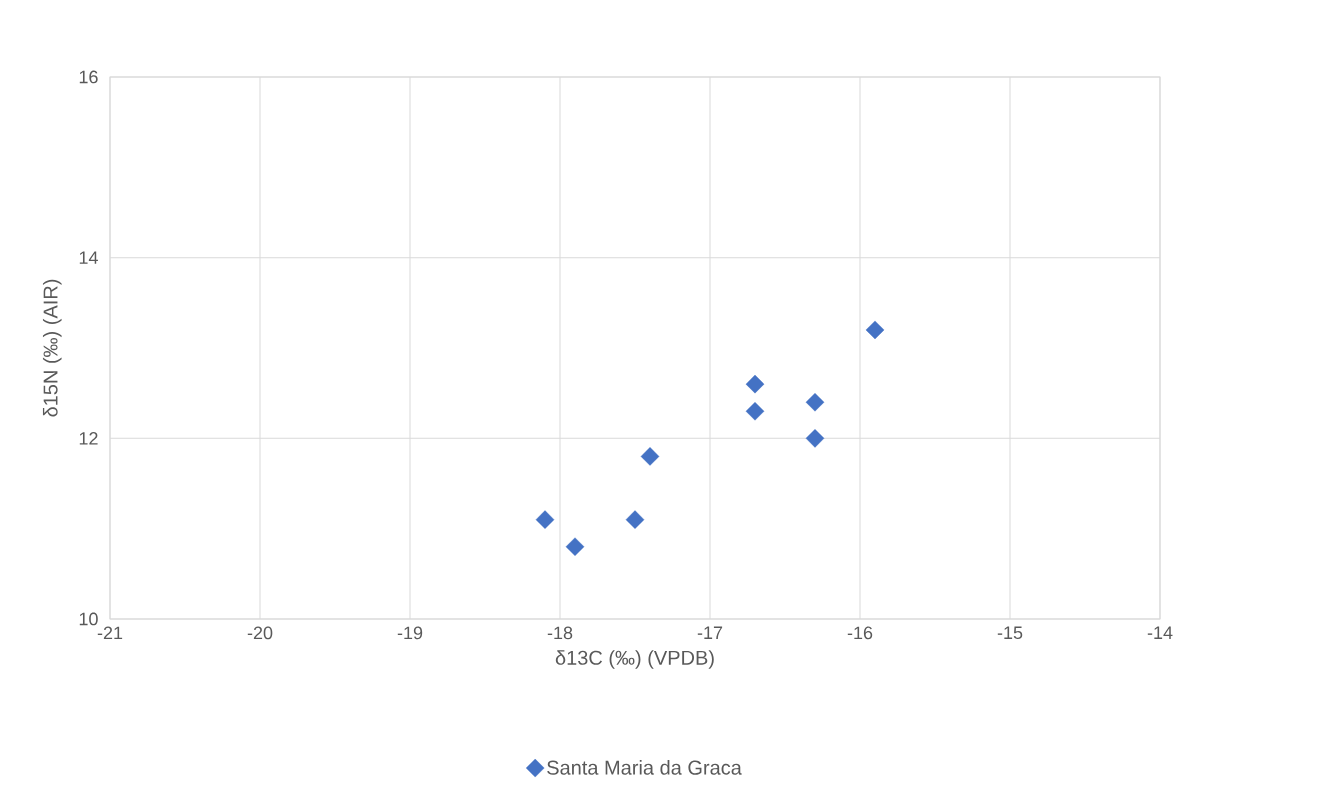 This screenshot has height=807, width=1331. I want to click on x-axis-title: δ13C (‰) (VPDB), so click(634, 659).